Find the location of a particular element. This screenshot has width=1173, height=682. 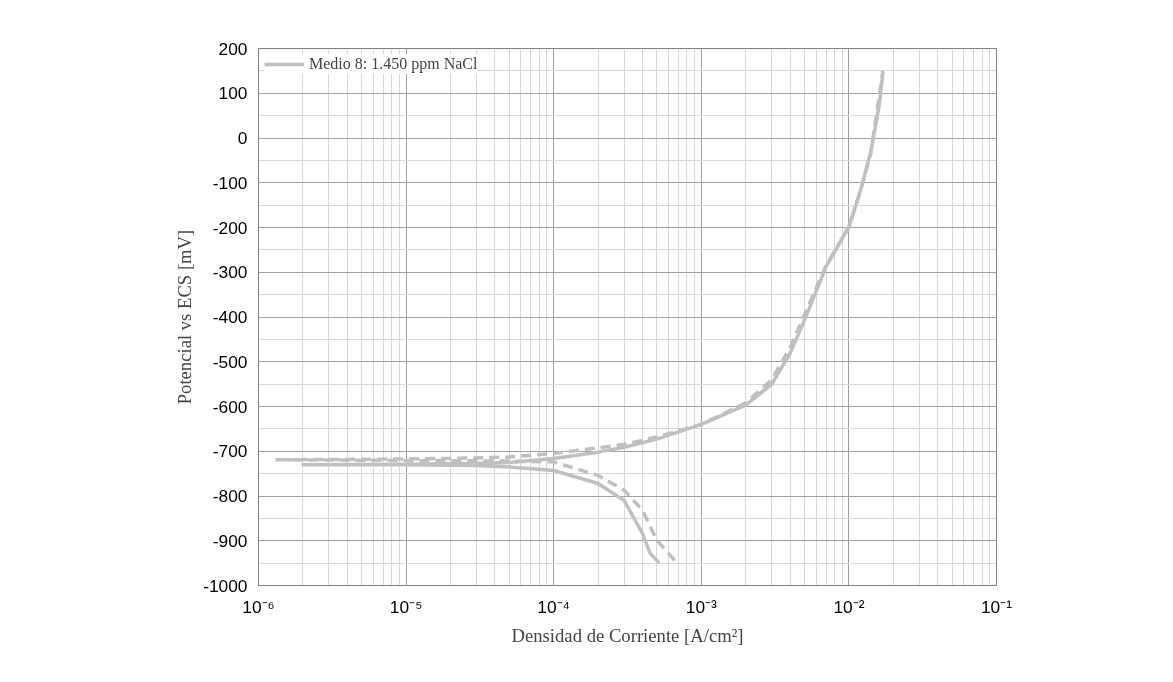

y-tick-label: 200 is located at coordinates (233, 48).